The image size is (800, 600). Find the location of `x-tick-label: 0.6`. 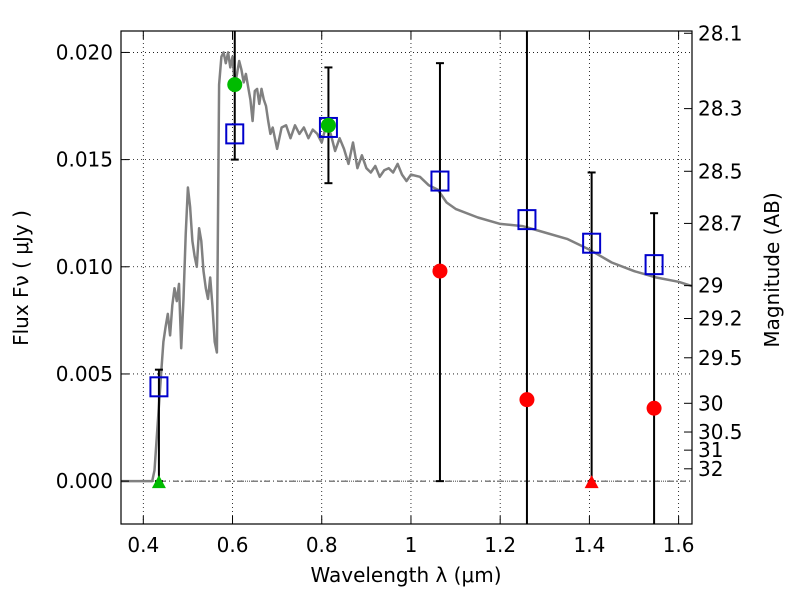

x-tick-label: 0.6 is located at coordinates (233, 545).